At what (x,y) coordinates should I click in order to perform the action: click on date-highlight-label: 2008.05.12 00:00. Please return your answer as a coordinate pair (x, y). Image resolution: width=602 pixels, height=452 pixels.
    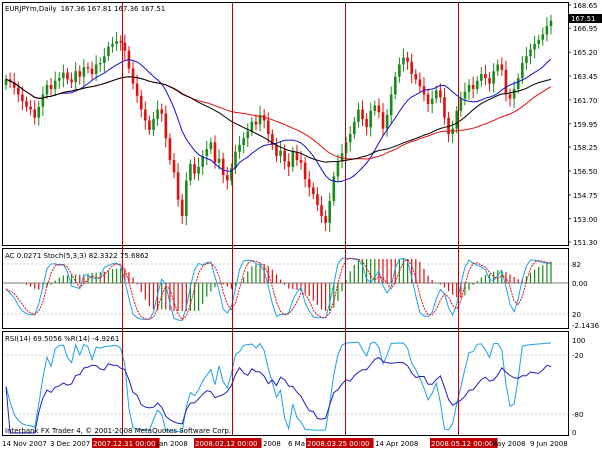
    Looking at the image, I should click on (462, 444).